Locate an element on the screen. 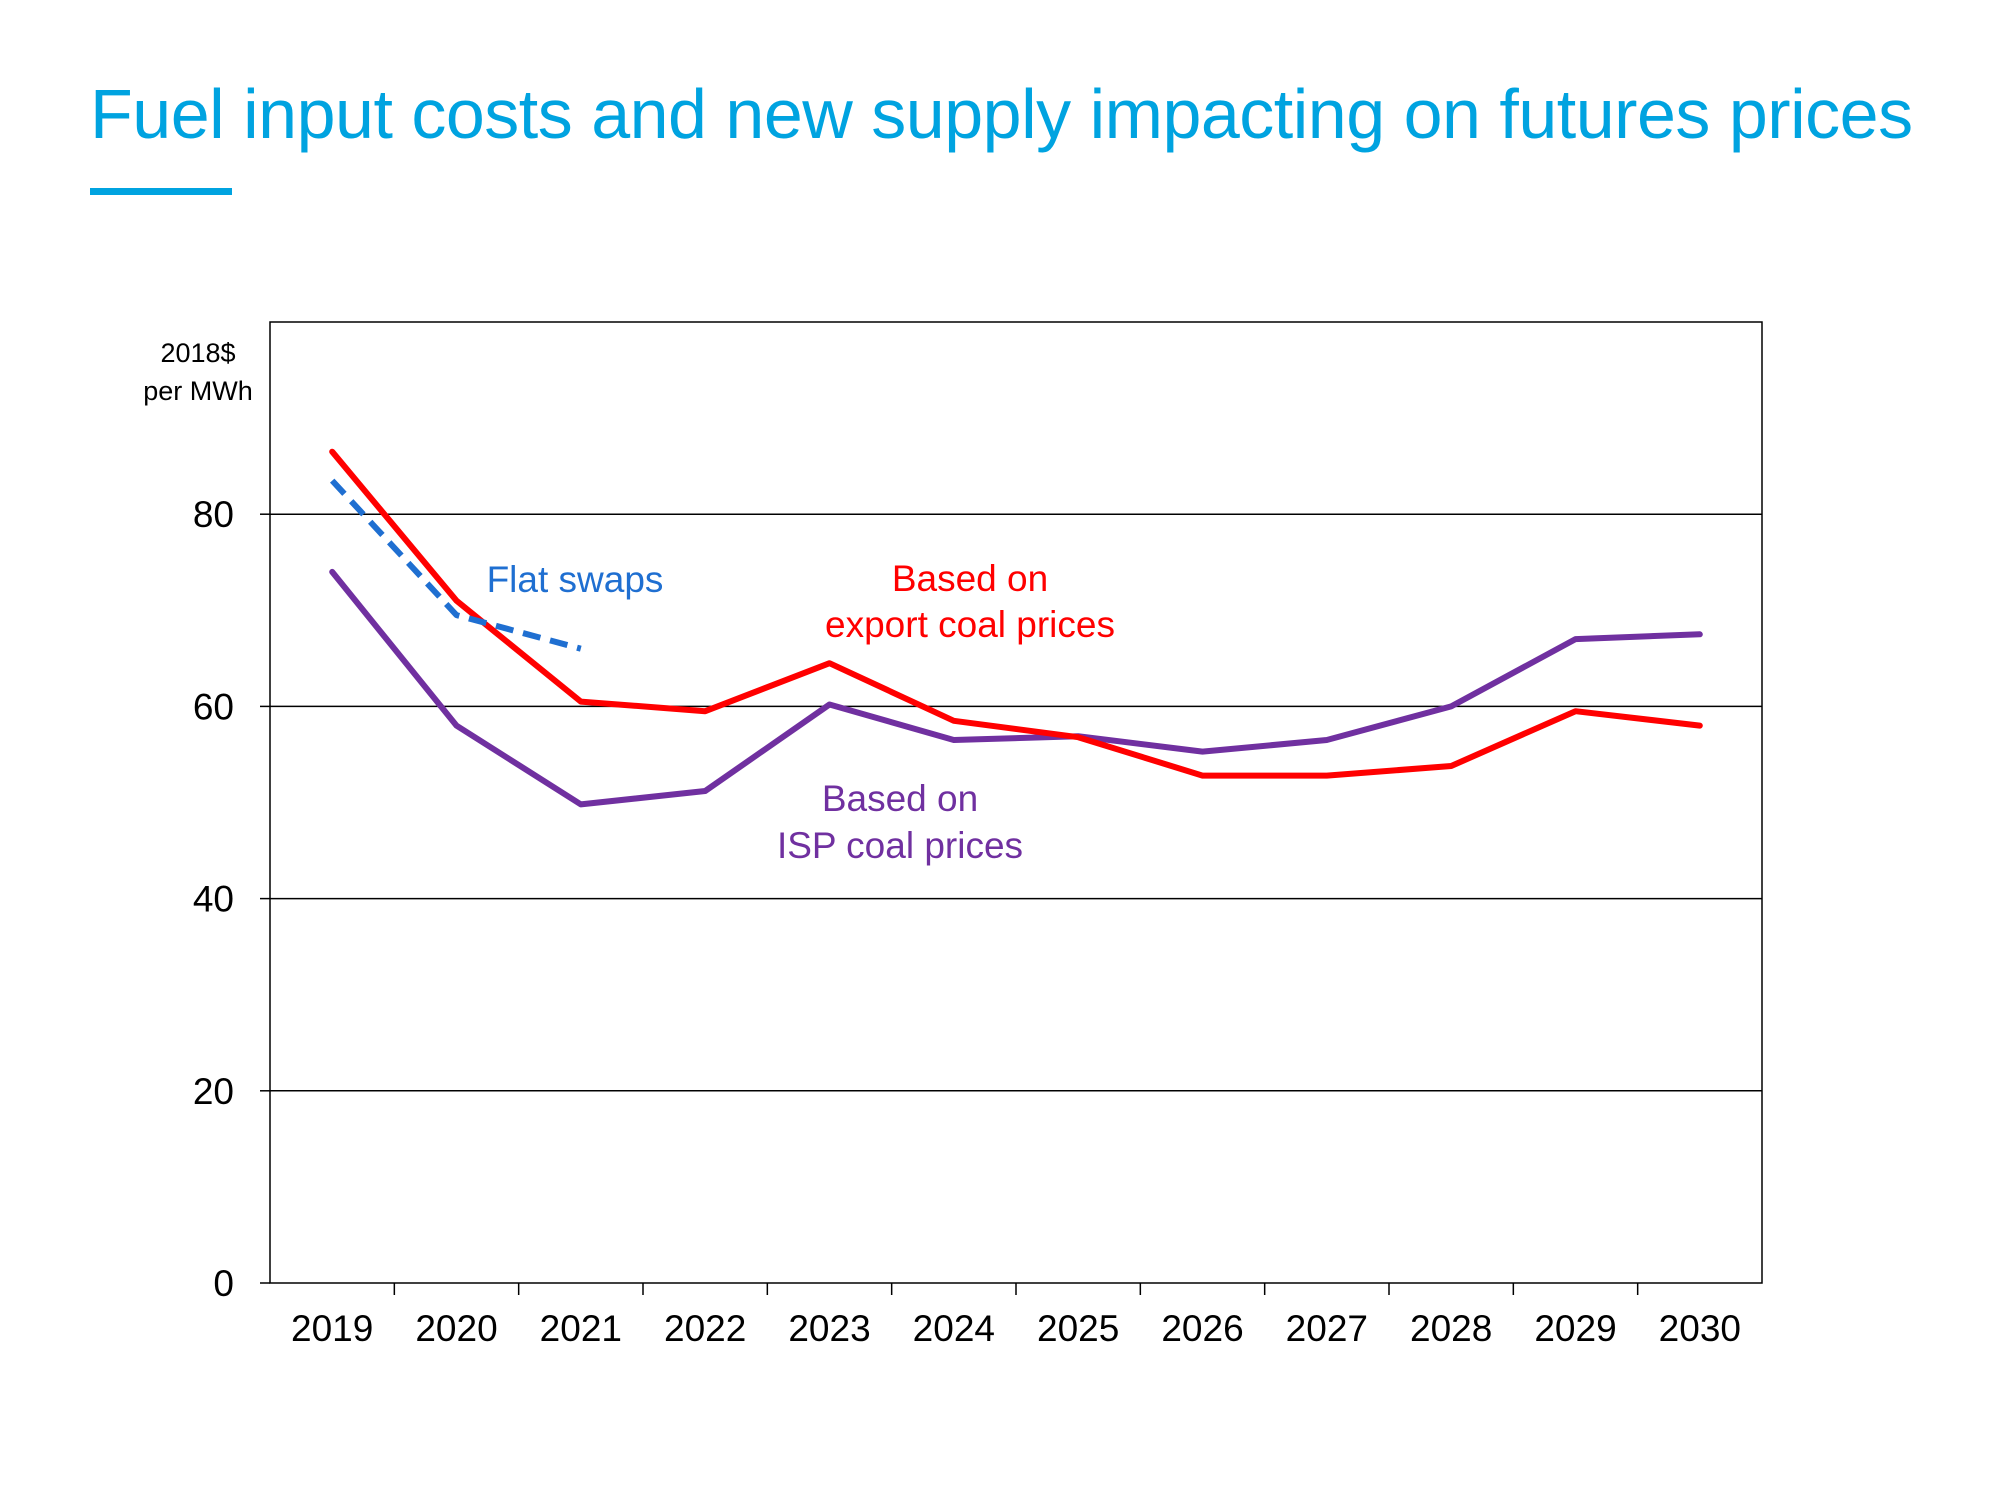 The height and width of the screenshot is (1500, 2000). y-tick-label: 0 is located at coordinates (223, 1283).